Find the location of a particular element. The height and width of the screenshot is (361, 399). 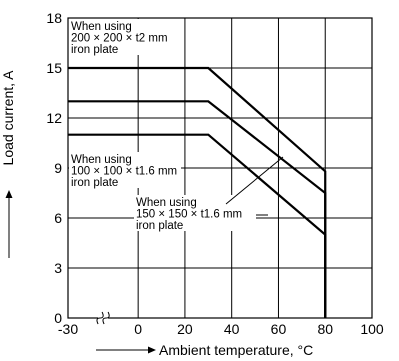

y-tick-label-2: 6 is located at coordinates (58, 218).